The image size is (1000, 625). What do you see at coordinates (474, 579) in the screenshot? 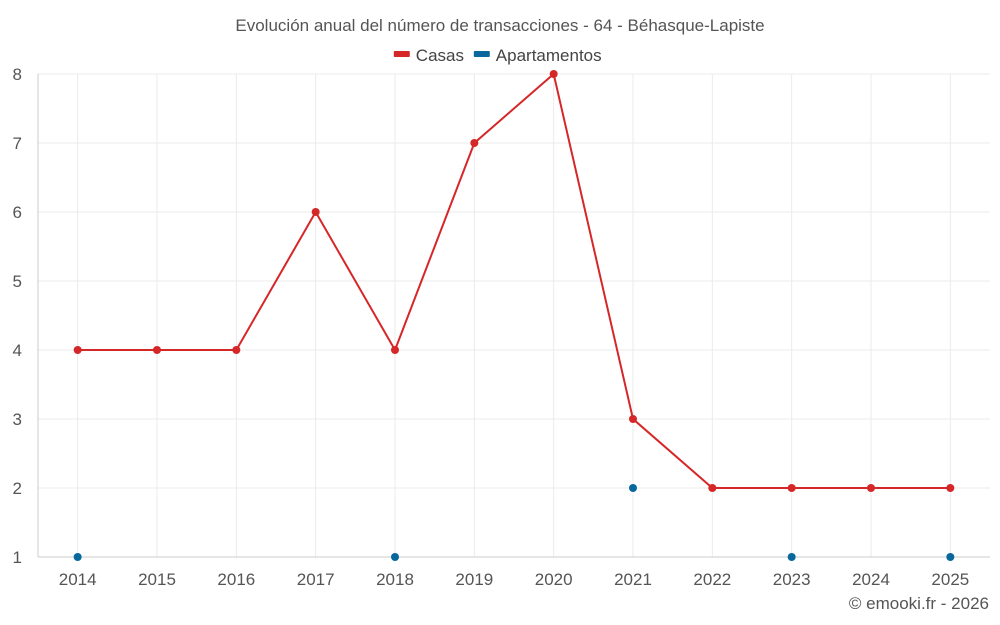
I see `x-tick-label: 2019` at bounding box center [474, 579].